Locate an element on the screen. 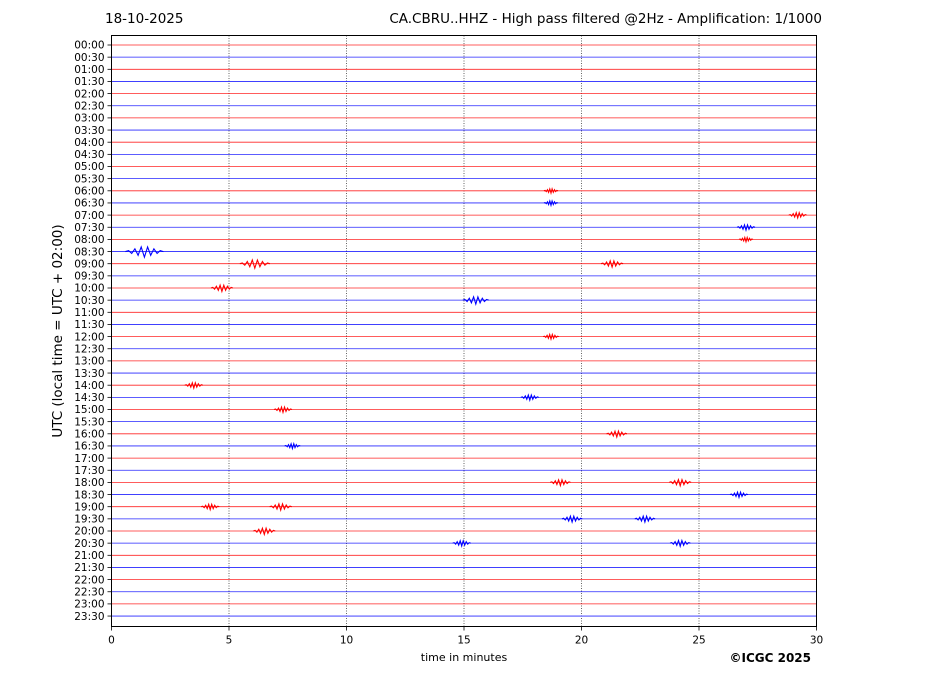  y-tick-label: 18:00 is located at coordinates (89, 483).